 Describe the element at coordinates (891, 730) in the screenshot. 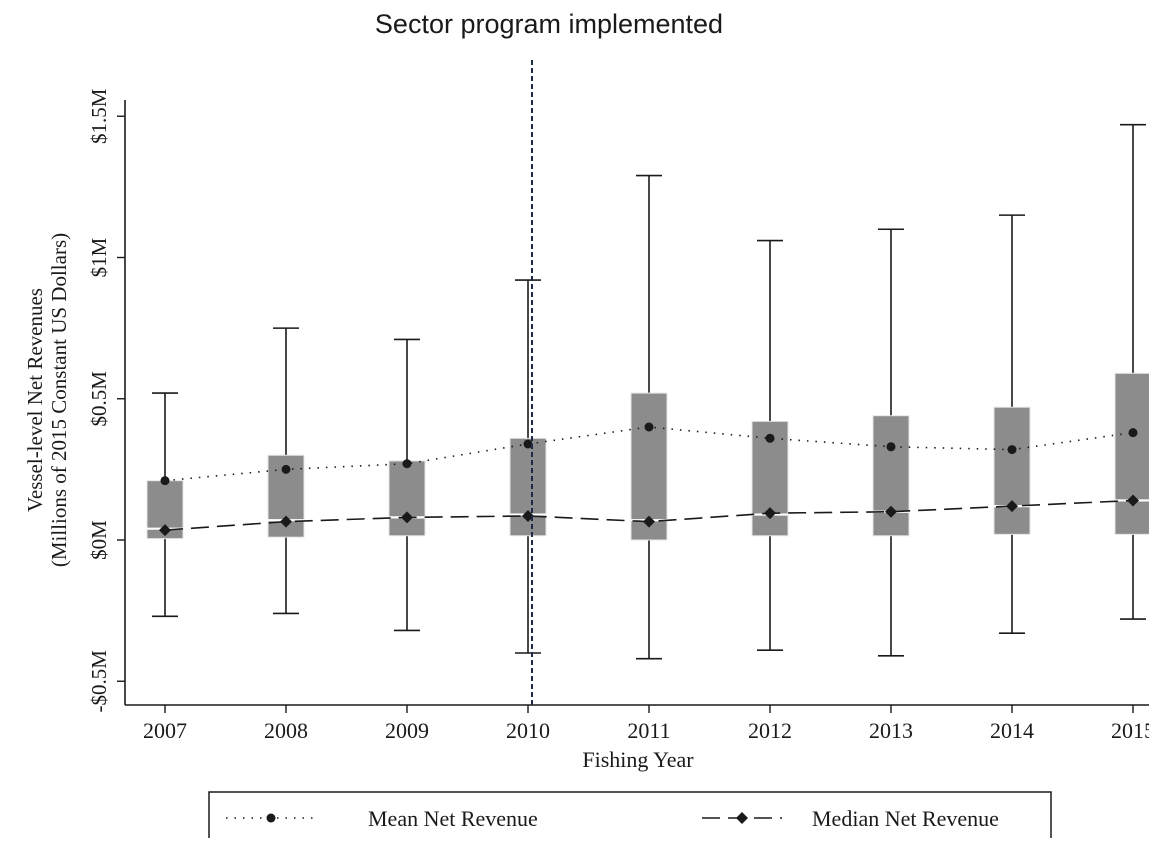

I see `x-tick-label-6: 2013` at that location.